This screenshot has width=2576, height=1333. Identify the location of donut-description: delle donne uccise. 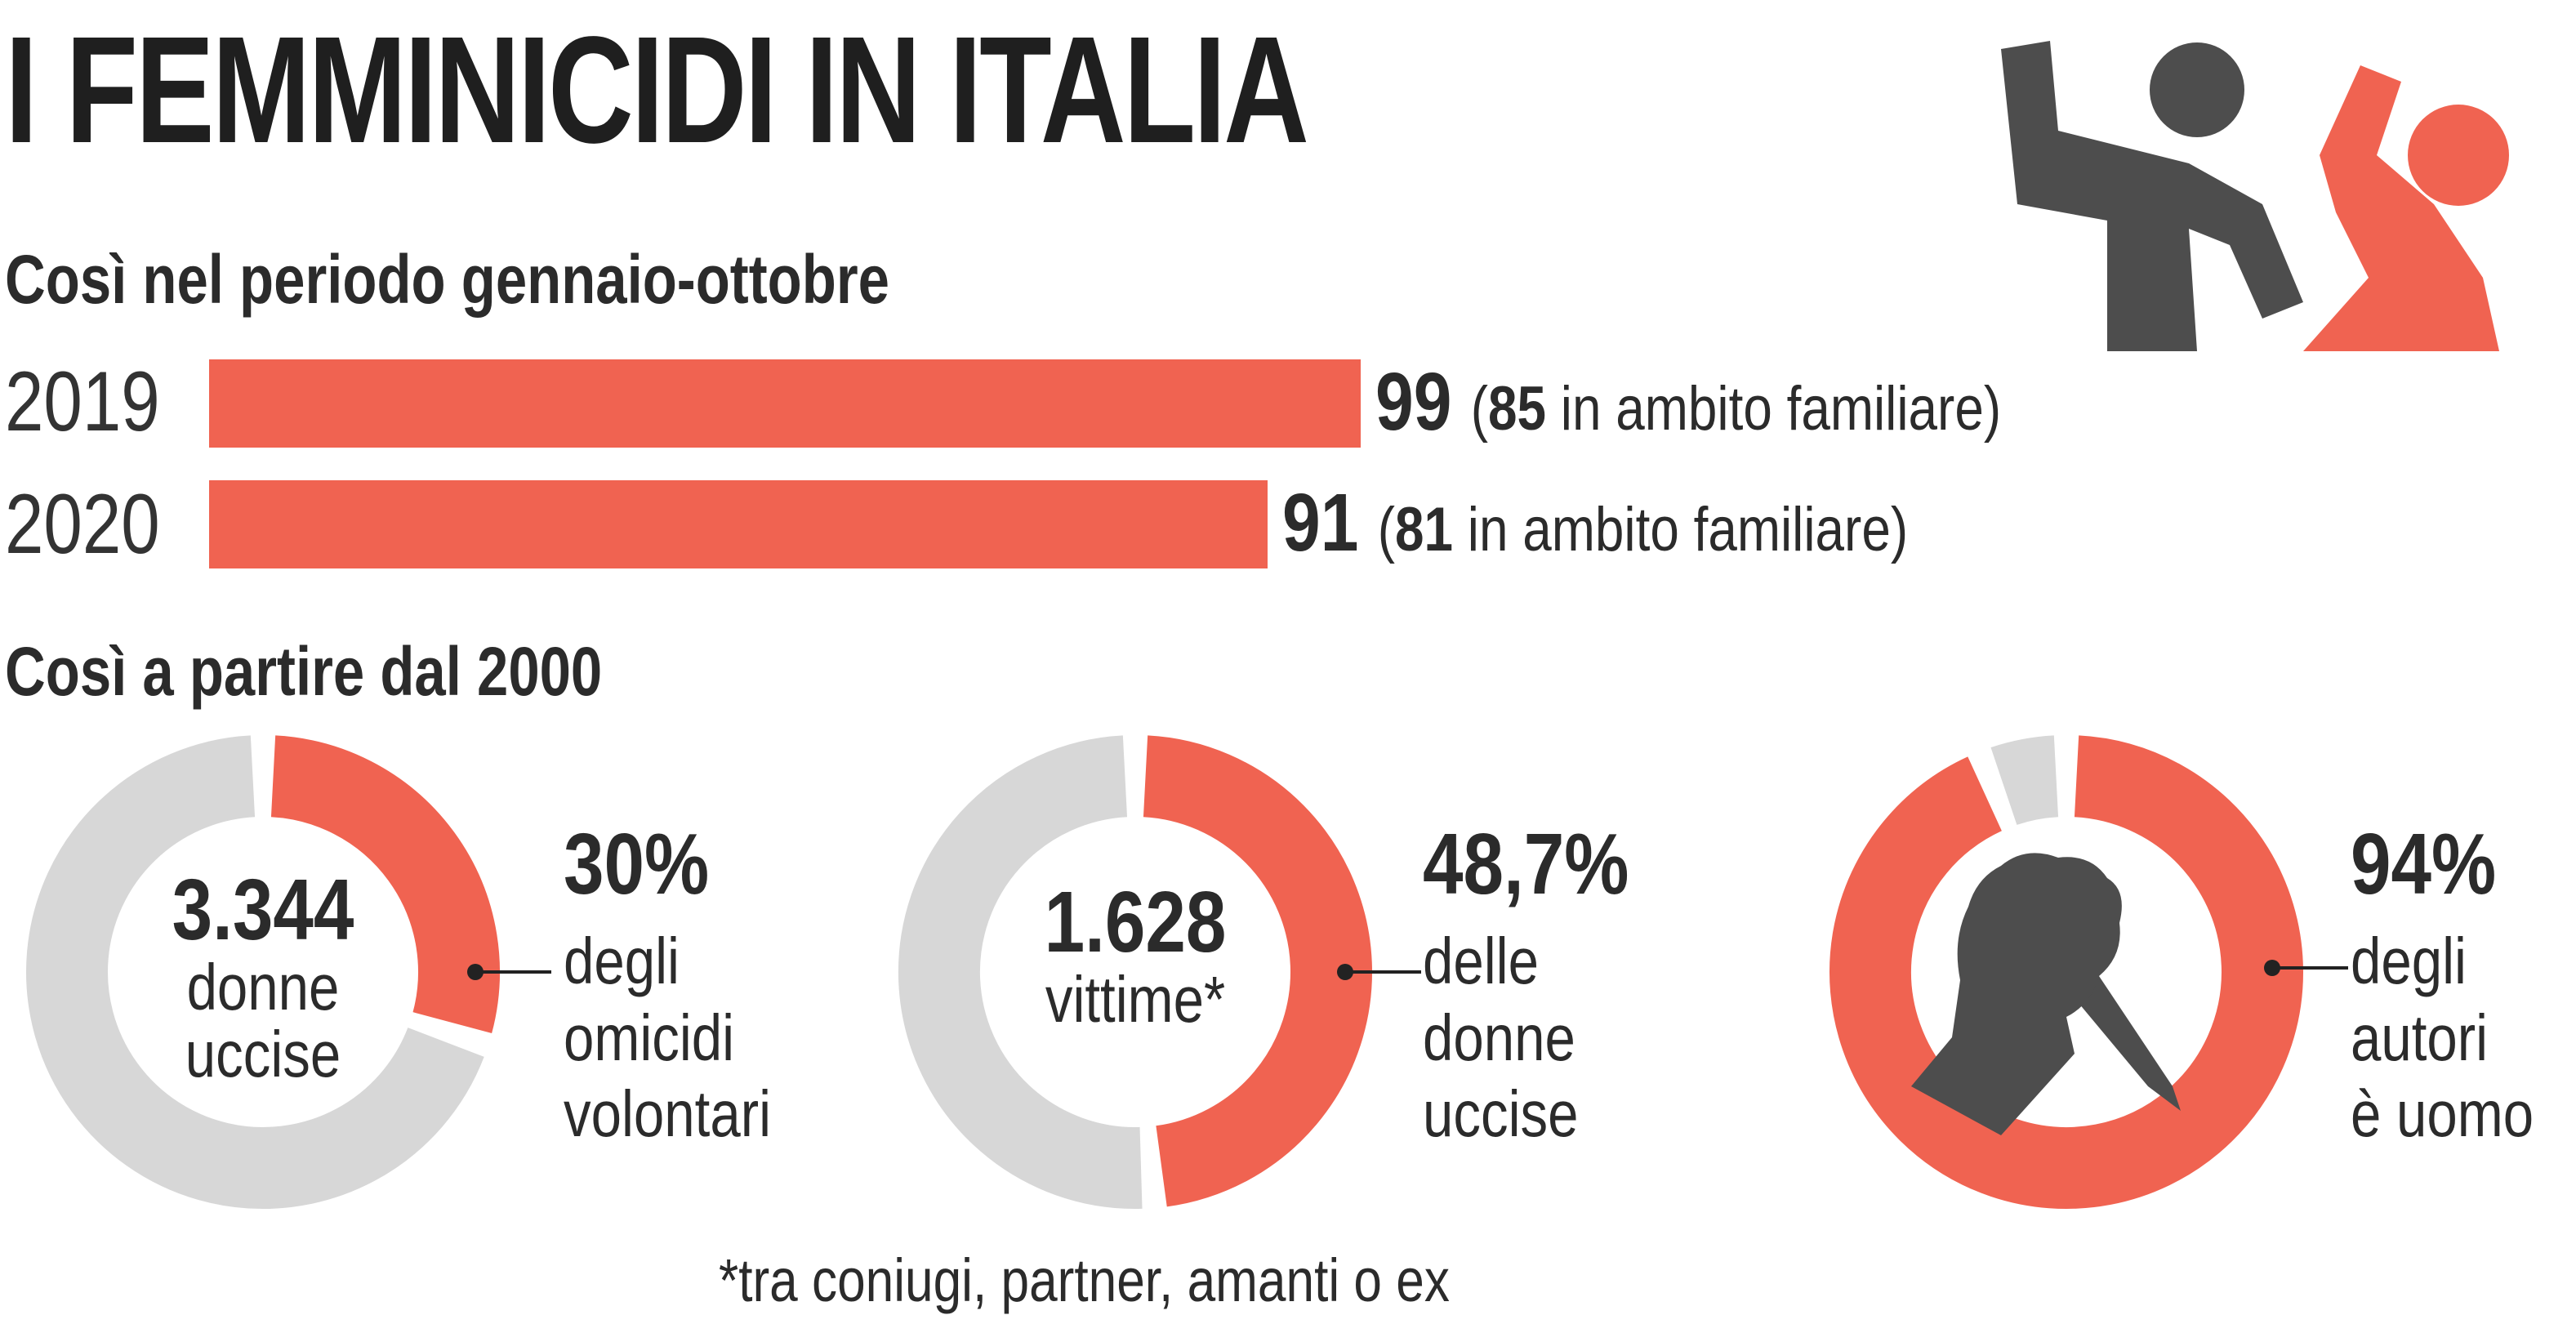
(1501, 1038).